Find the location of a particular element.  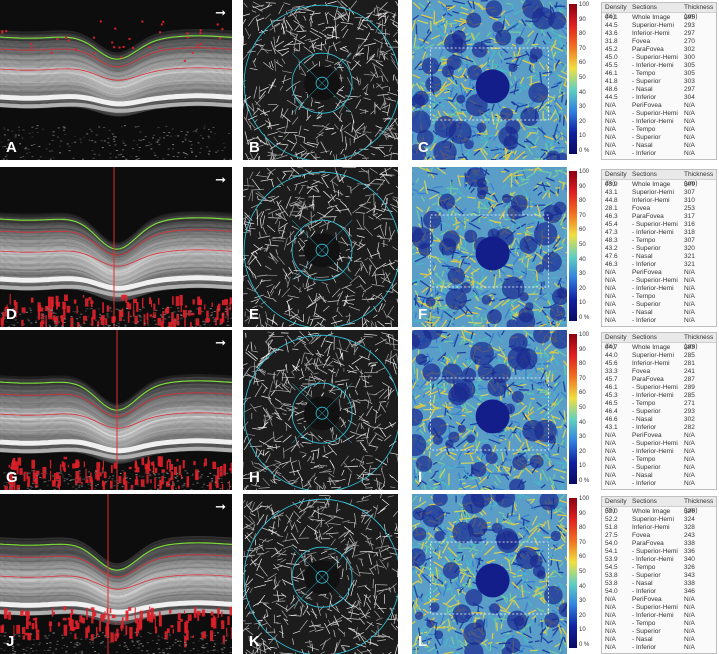

density-map-panel: I is located at coordinates (489, 410).